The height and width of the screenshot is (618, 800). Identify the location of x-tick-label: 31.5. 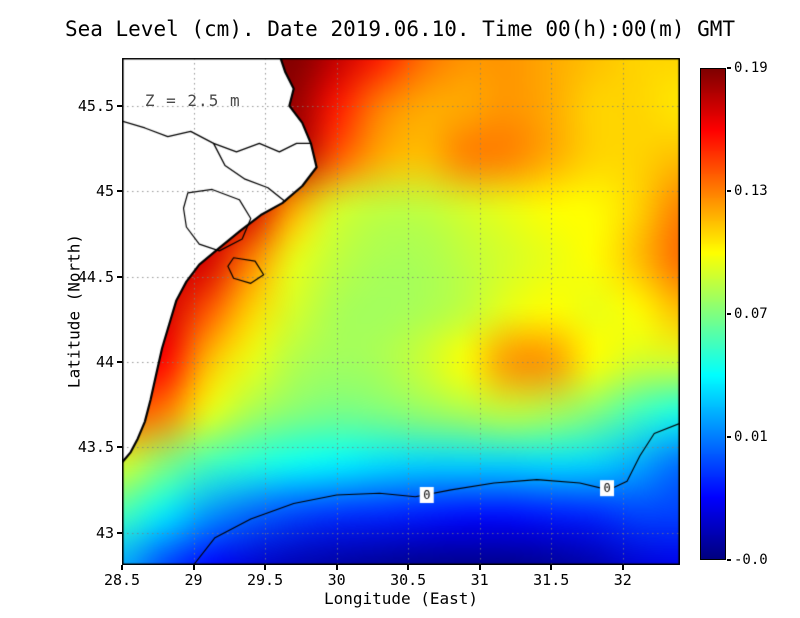
(551, 580).